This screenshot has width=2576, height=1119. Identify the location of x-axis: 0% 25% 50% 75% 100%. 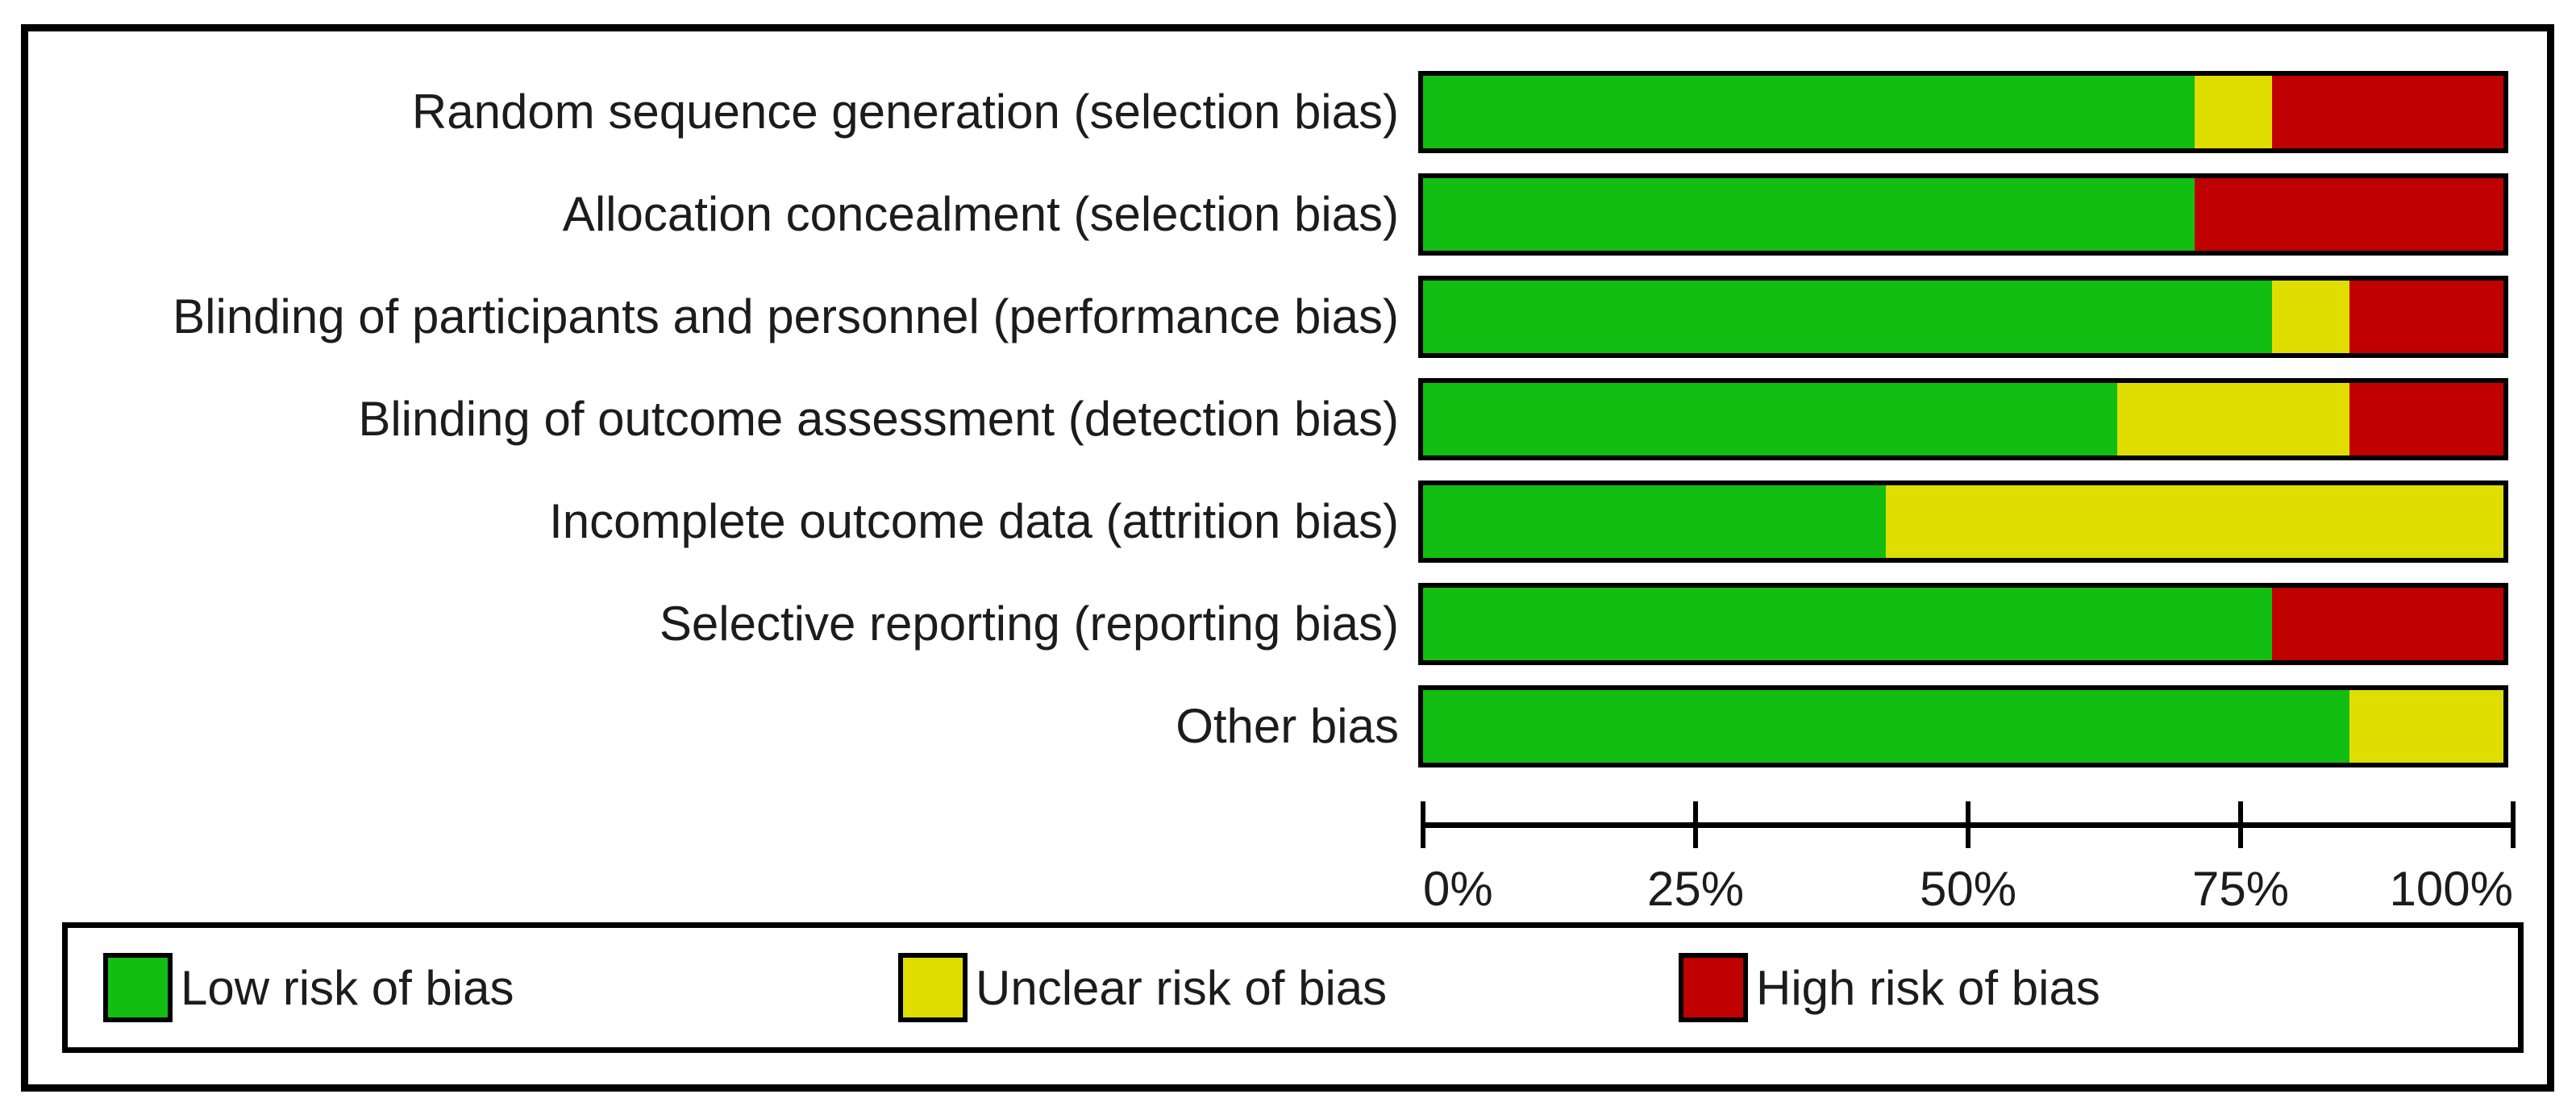
(1969, 861).